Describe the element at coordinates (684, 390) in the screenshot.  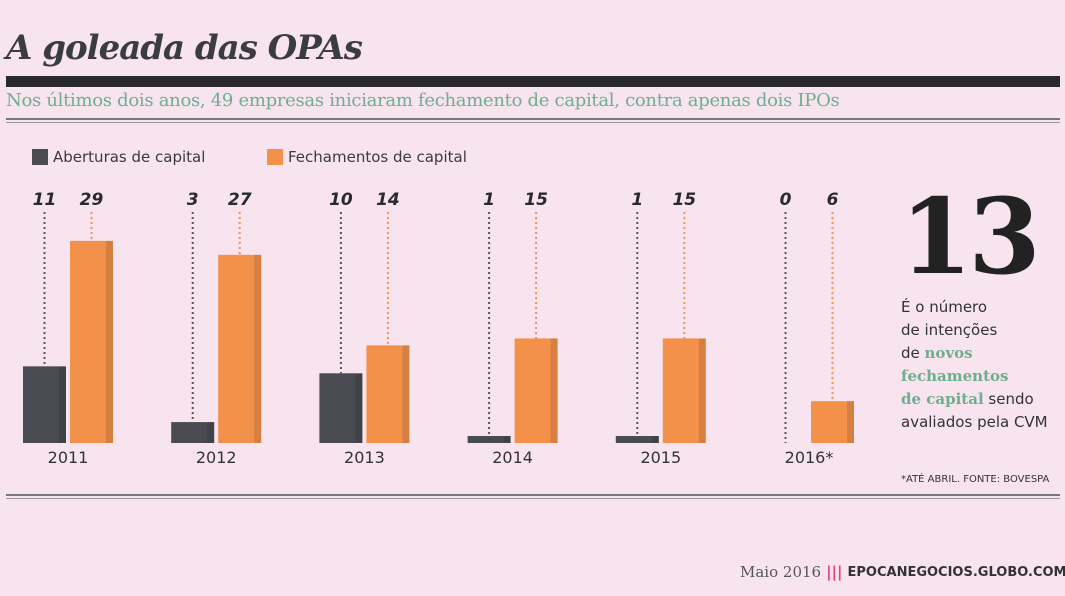
I see `bar-fechamentos-2015` at that location.